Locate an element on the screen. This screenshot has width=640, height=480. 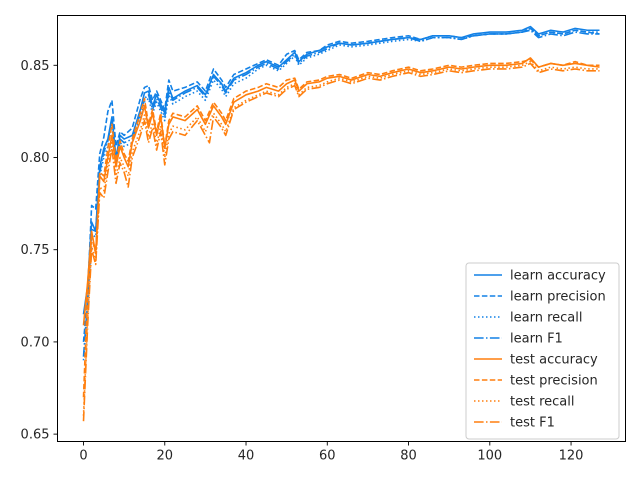
y-tick-label: 0.70 is located at coordinates (35, 342).